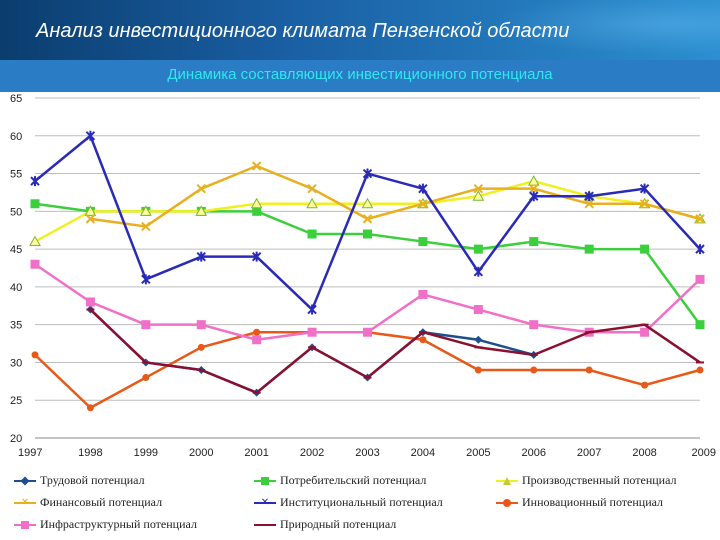 This screenshot has width=720, height=540. What do you see at coordinates (590, 30) in the screenshot?
I see `header-ornament` at bounding box center [590, 30].